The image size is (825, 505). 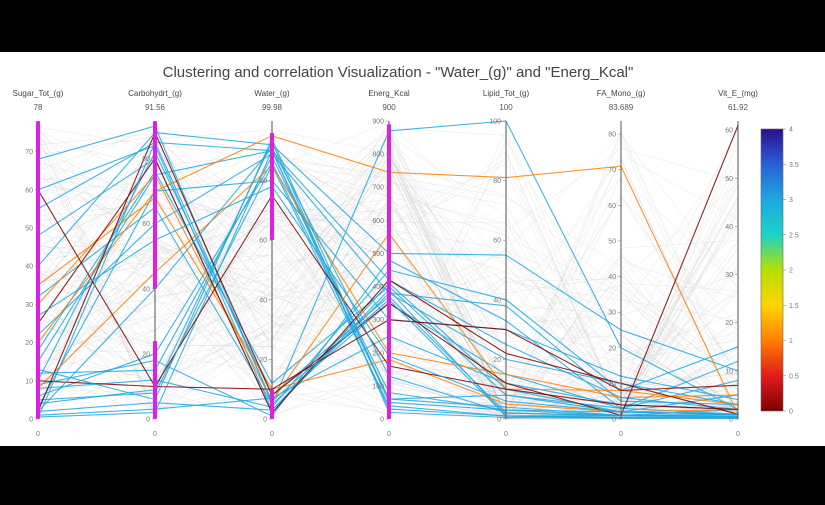 I want to click on colorbar-tick-label: 3.5, so click(x=794, y=165).